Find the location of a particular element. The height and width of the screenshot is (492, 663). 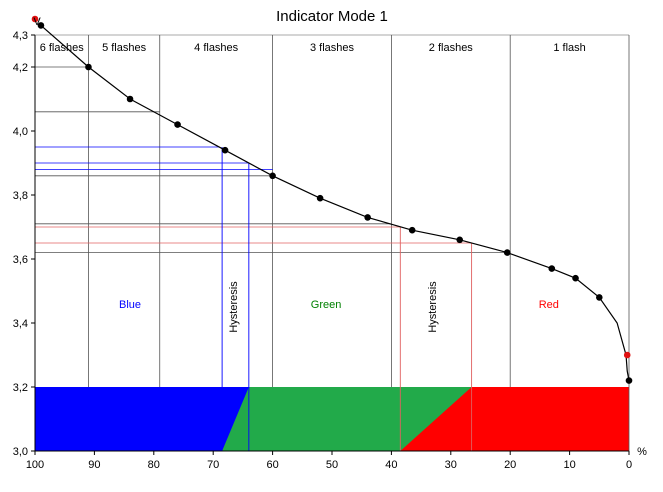

x-tick-label: 30 is located at coordinates (451, 465).